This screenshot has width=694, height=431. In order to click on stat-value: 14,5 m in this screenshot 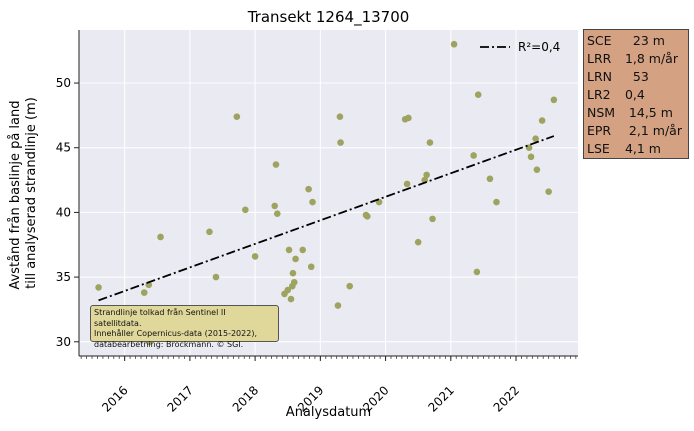, I will do `click(645, 112)`.